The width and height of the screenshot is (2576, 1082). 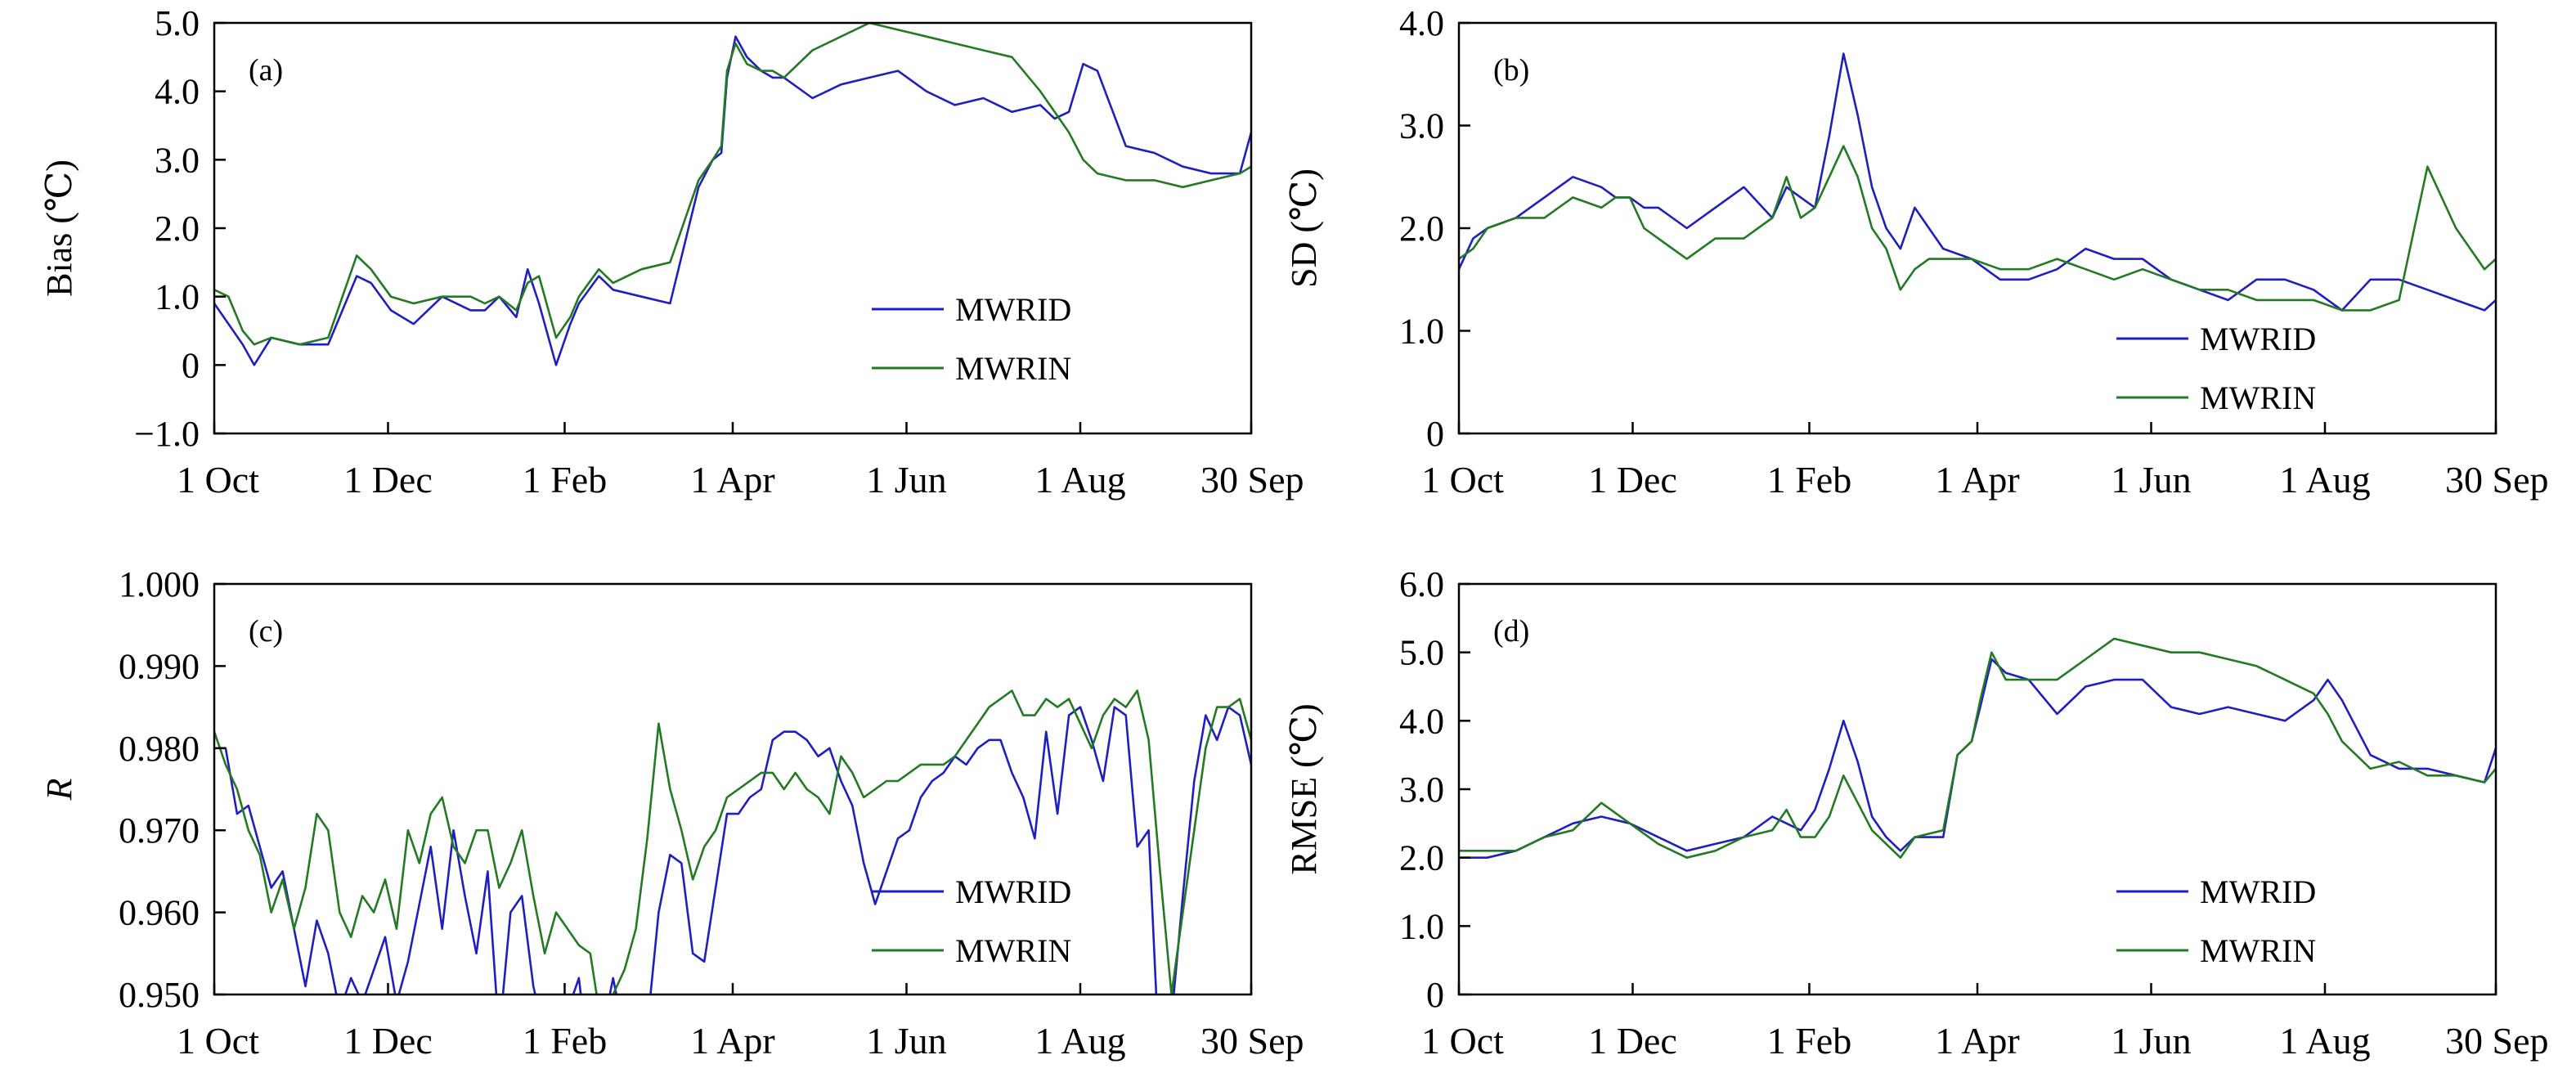 What do you see at coordinates (59, 228) in the screenshot?
I see `y-axis-label: Bias (℃)` at bounding box center [59, 228].